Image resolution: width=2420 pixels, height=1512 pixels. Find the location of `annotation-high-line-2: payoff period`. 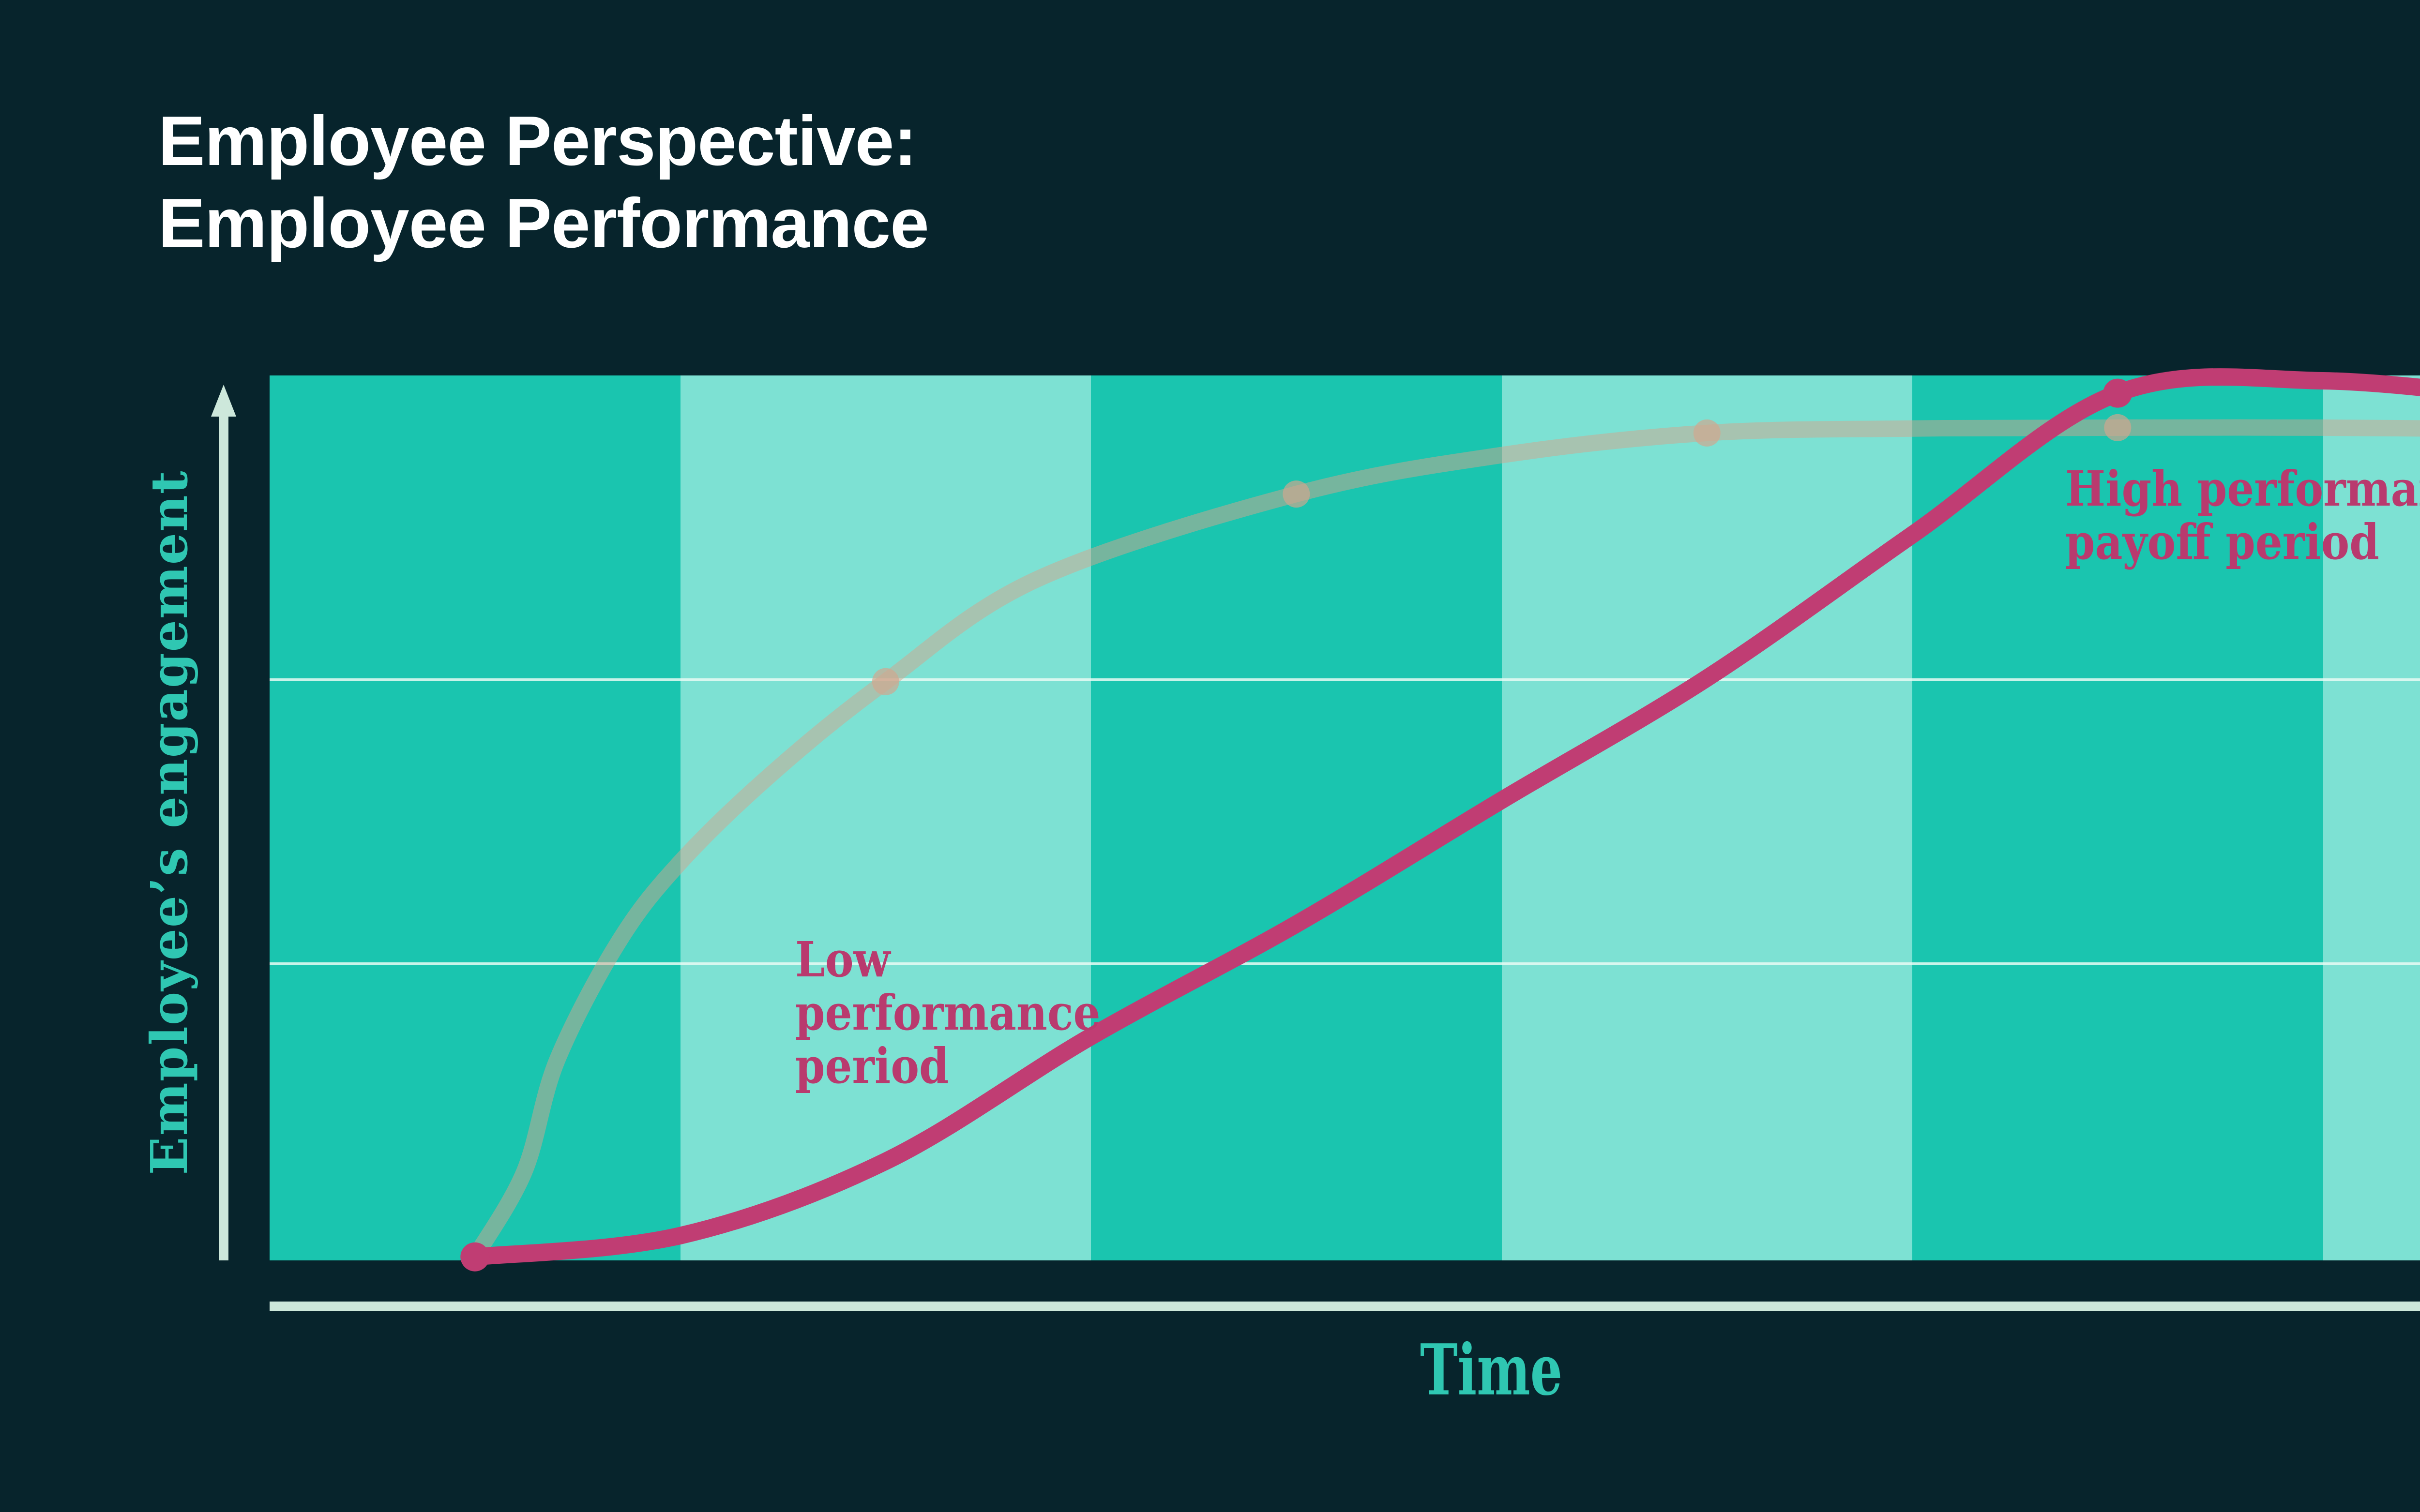

annotation-high-line-2: payoff period is located at coordinates (2222, 541).